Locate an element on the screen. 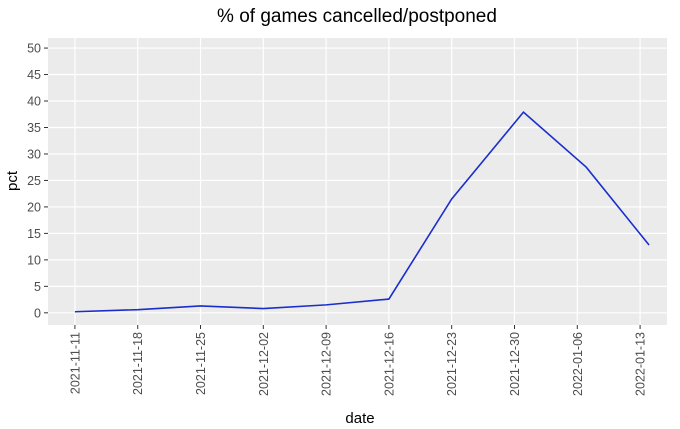  y-tick-label: 25 is located at coordinates (34, 181).